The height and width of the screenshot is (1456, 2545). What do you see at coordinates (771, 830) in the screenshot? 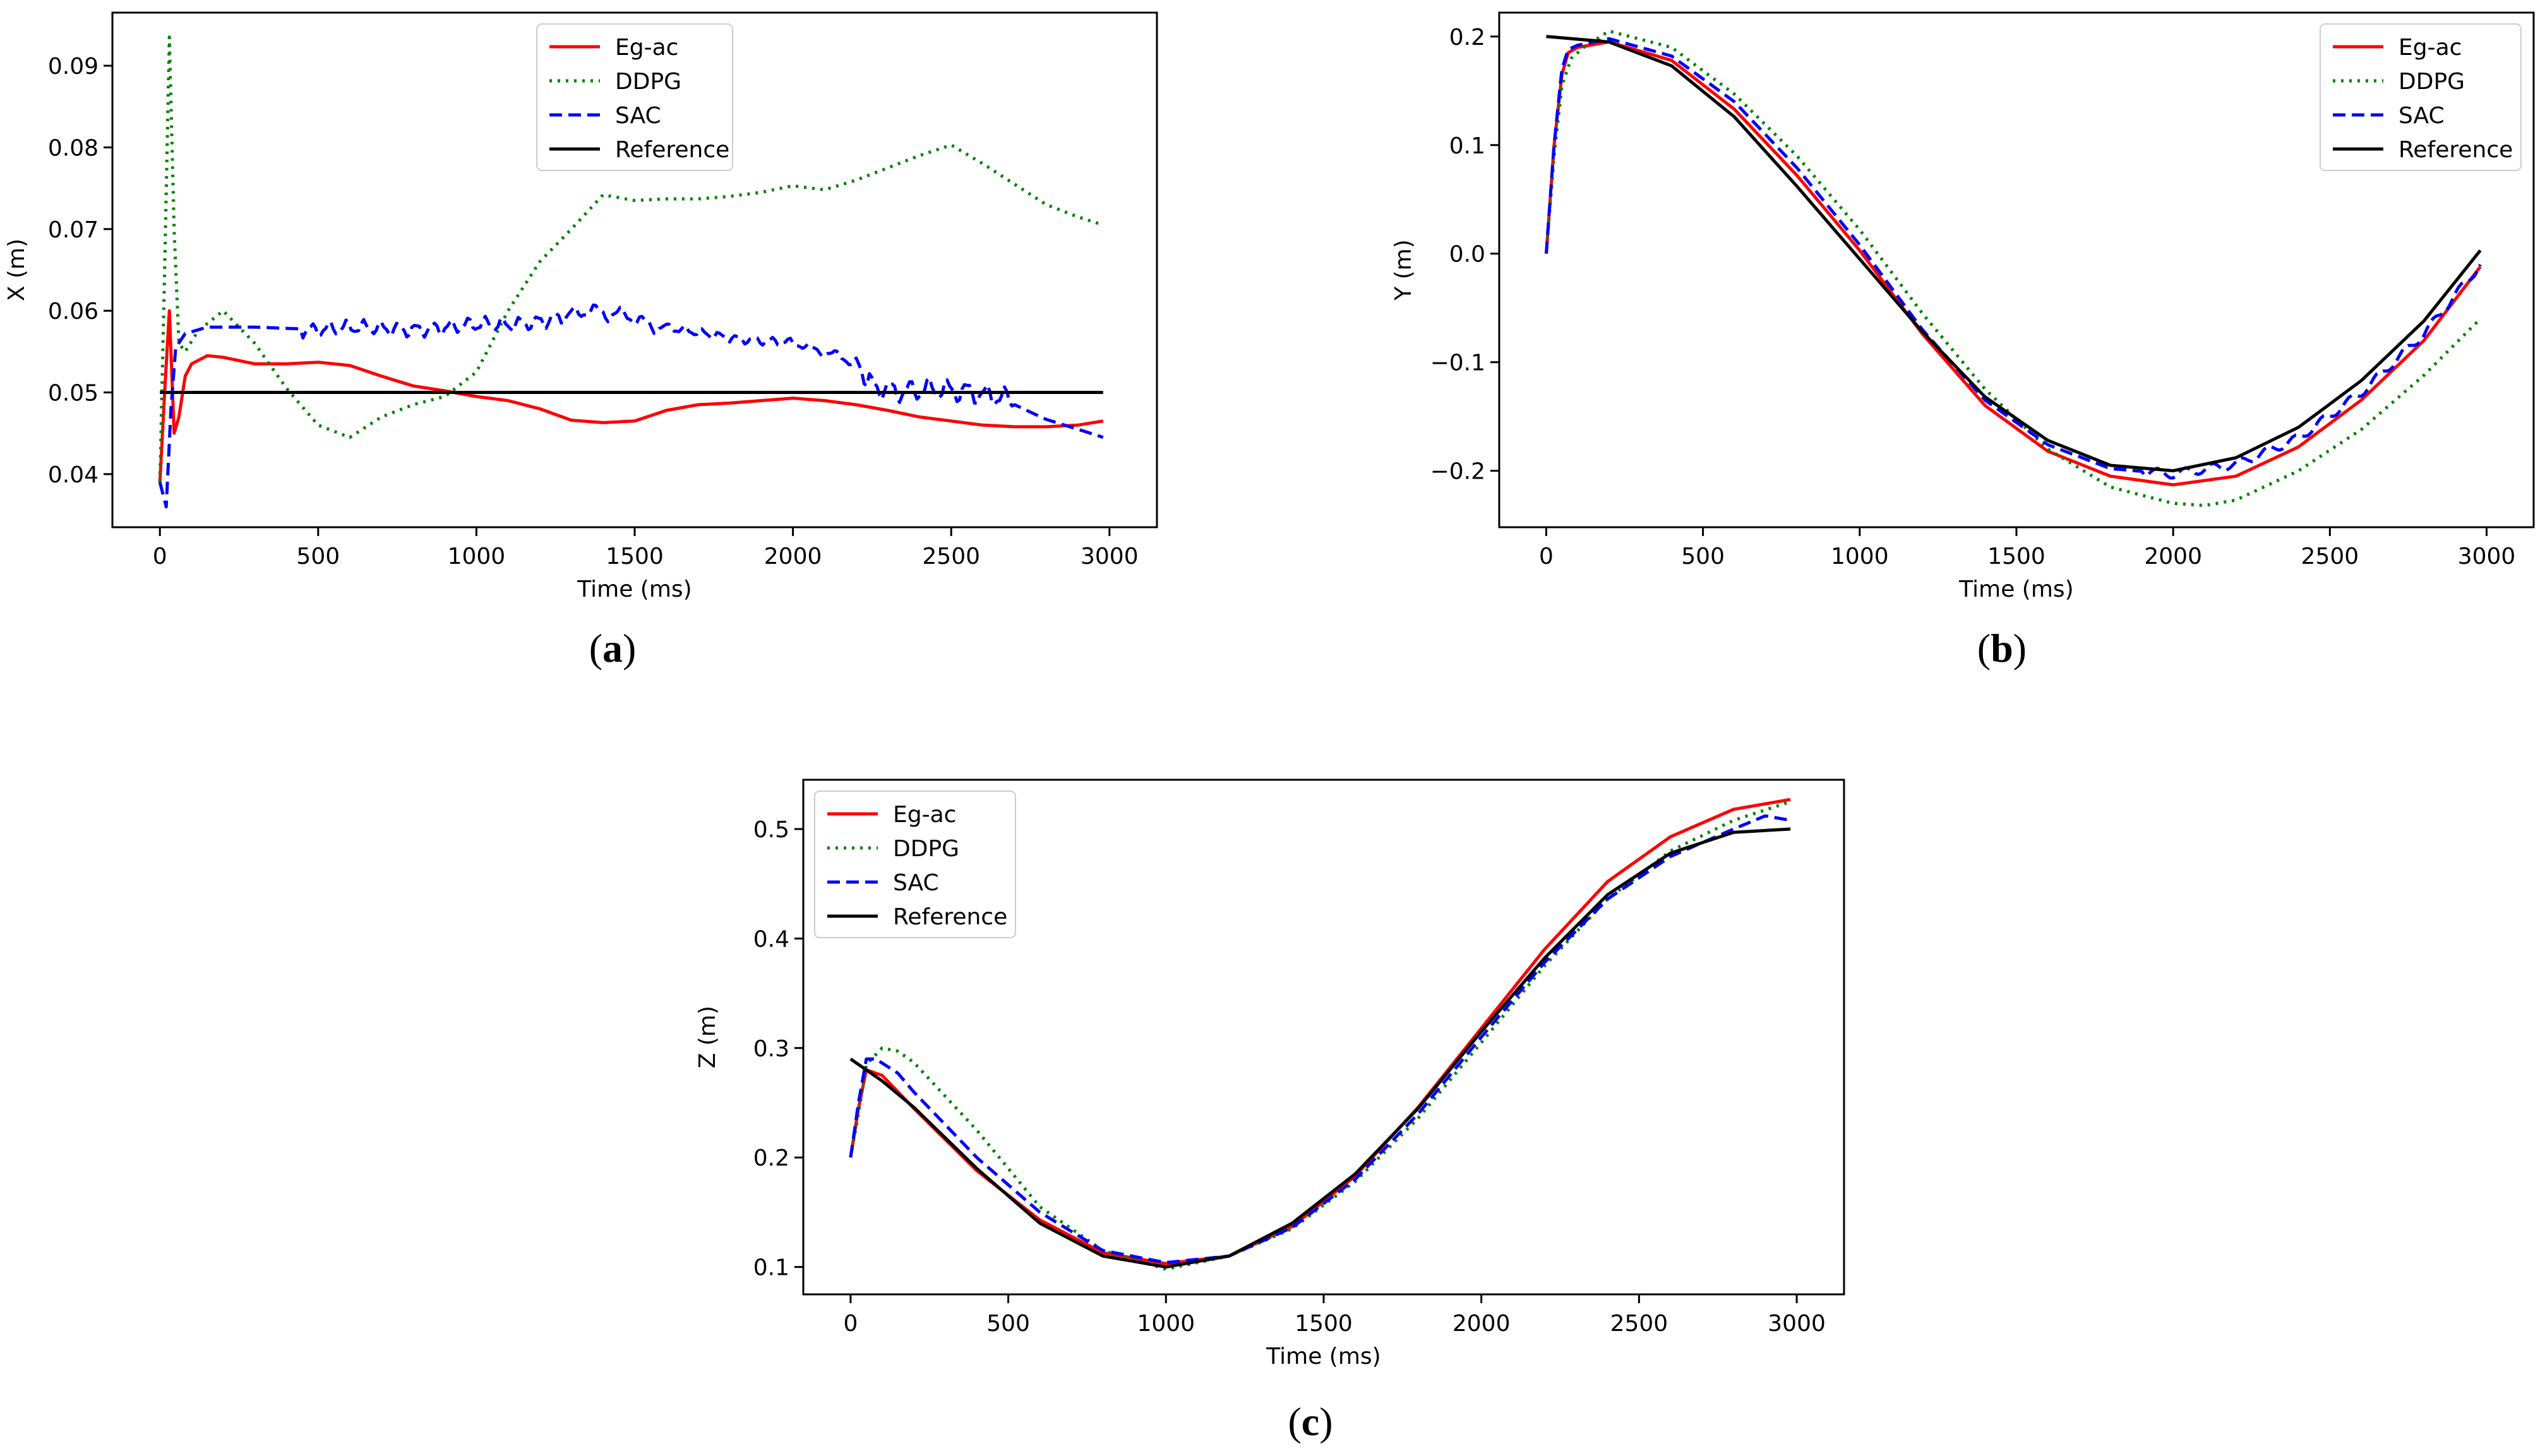
I see `y-tick-label: 0.5` at bounding box center [771, 830].